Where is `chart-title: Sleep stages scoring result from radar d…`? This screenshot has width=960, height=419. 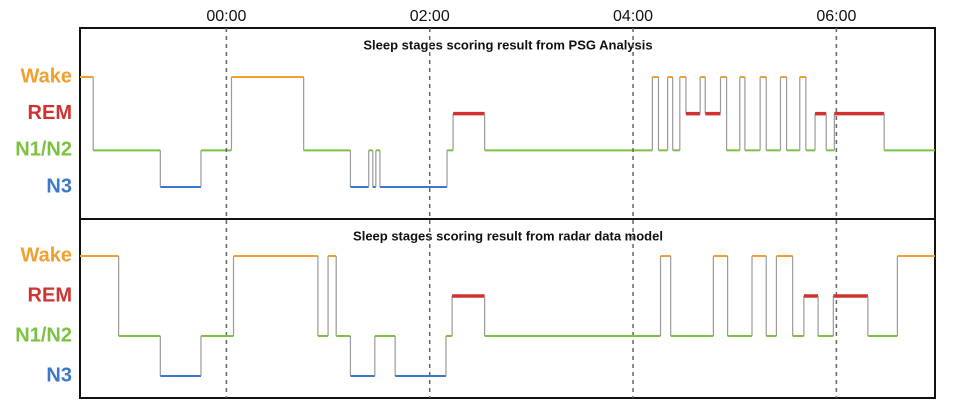 chart-title: Sleep stages scoring result from radar d… is located at coordinates (508, 235).